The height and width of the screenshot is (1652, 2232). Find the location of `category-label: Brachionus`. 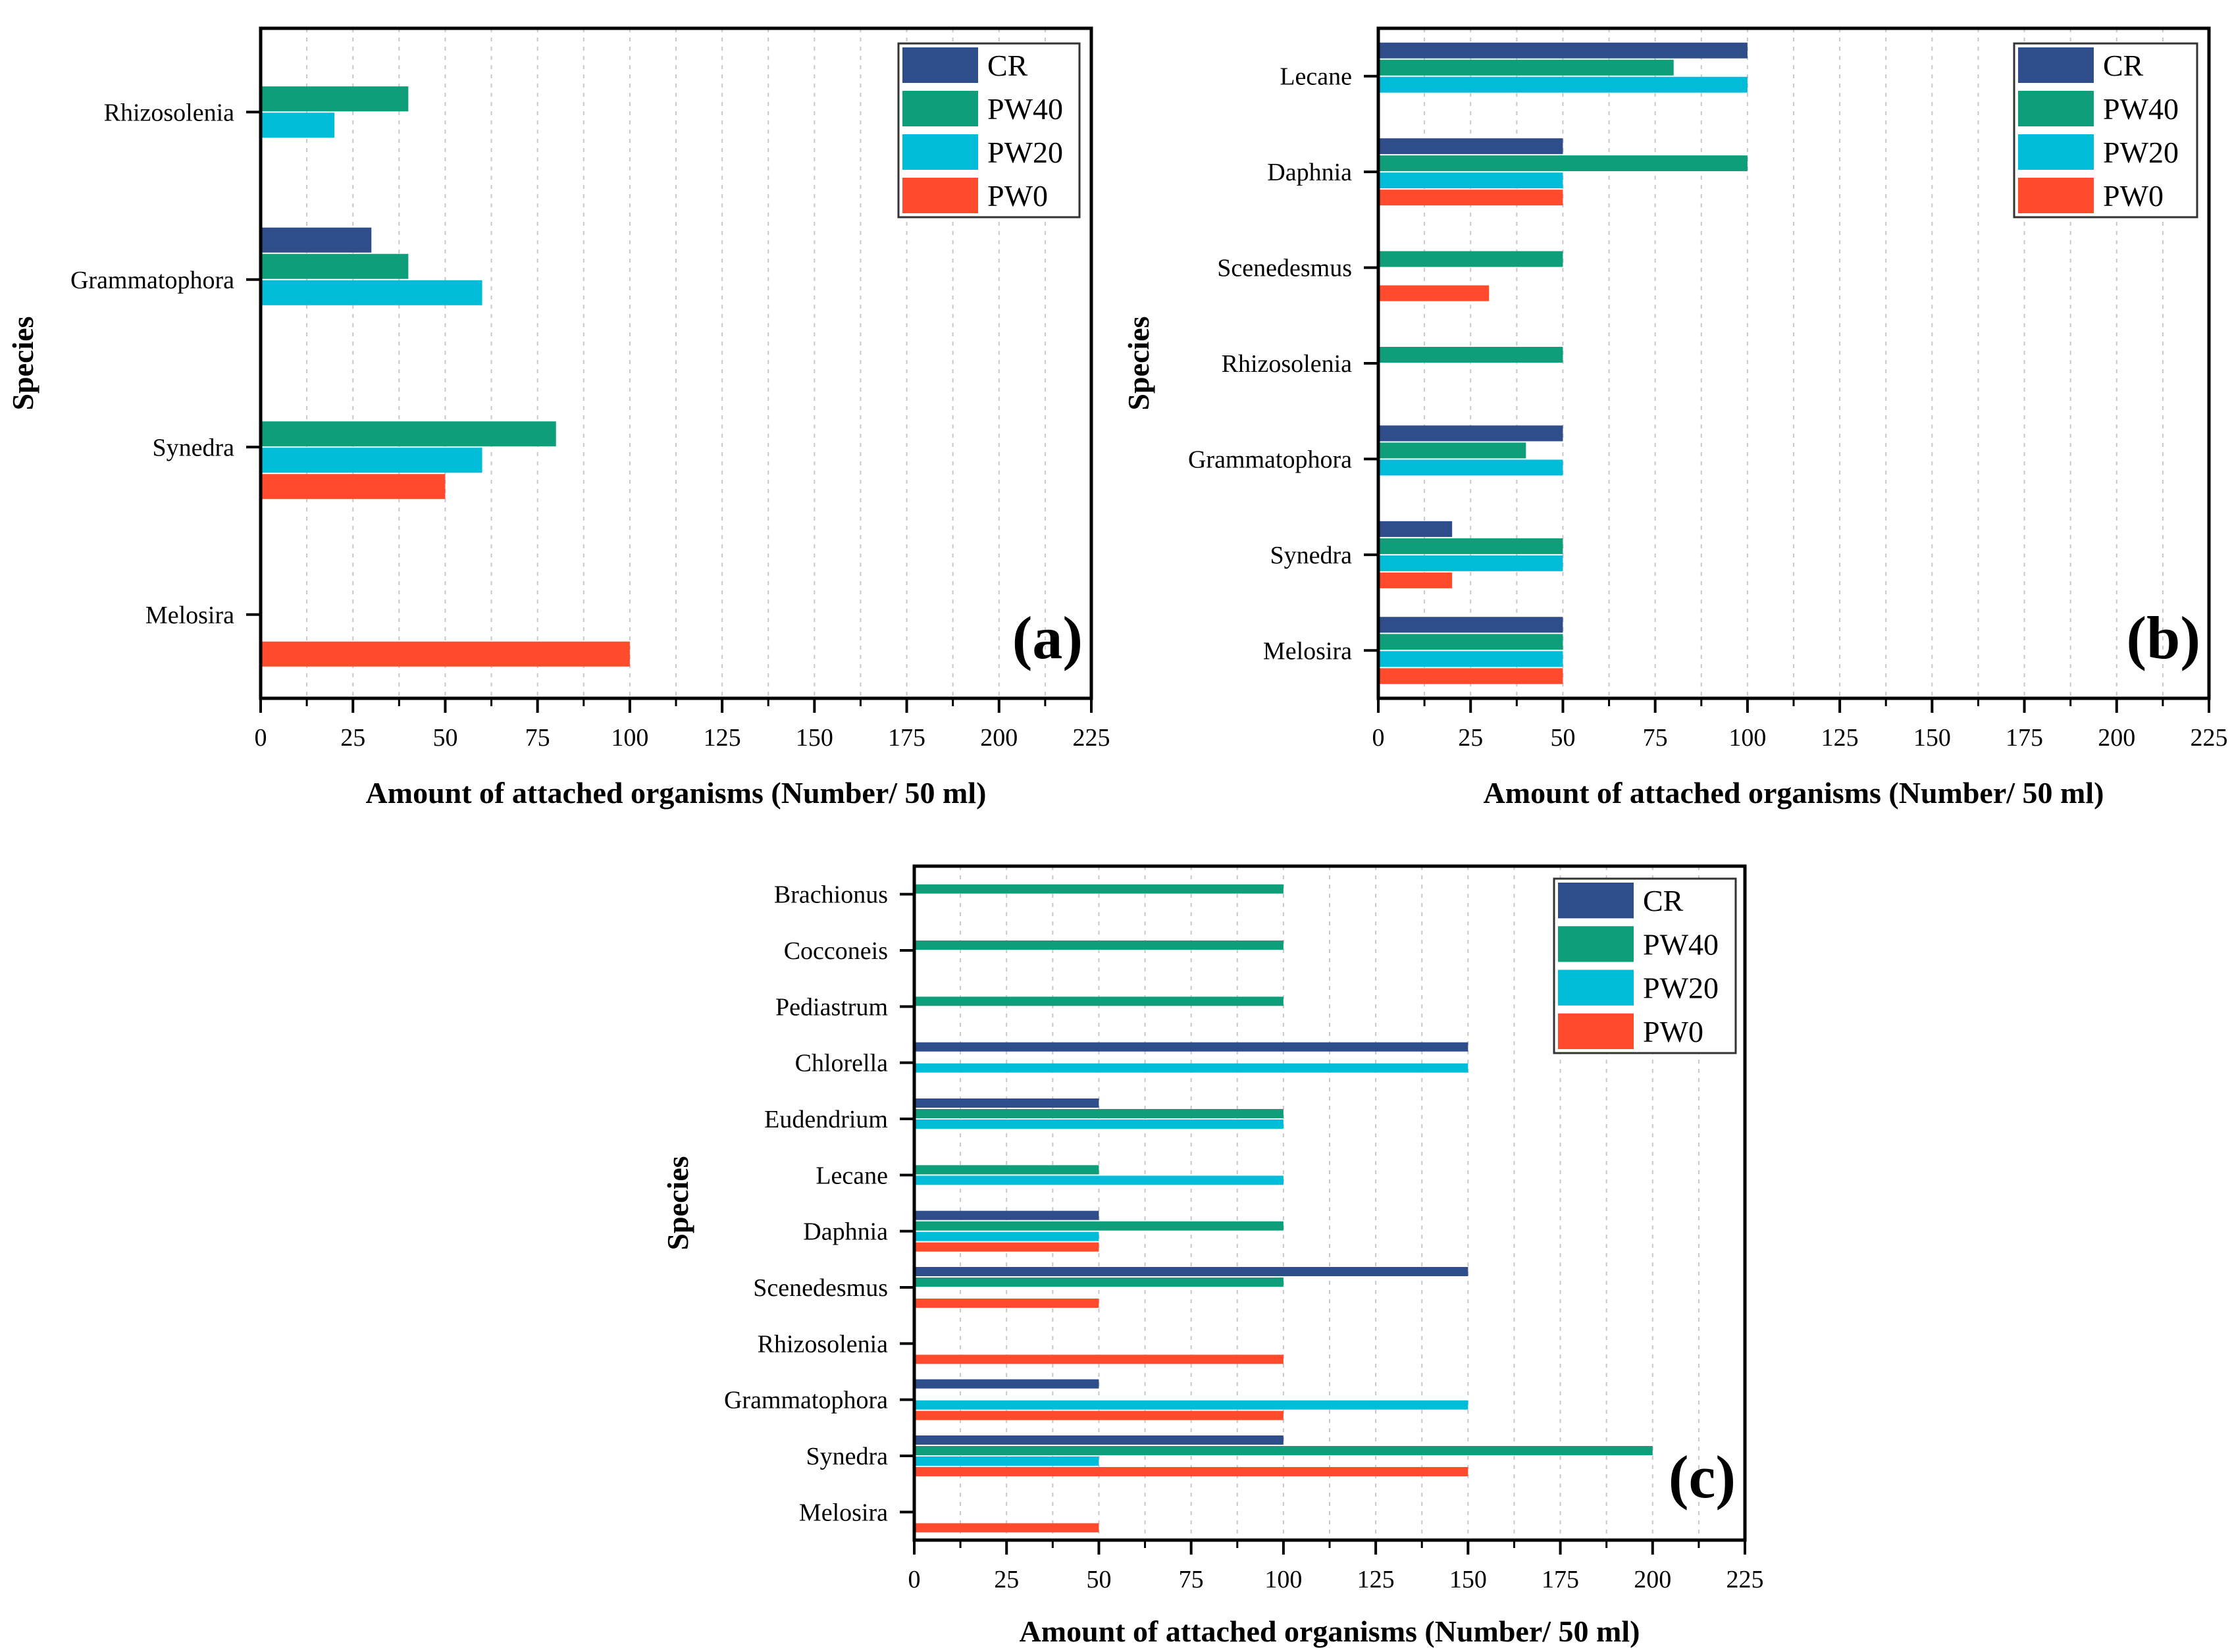

category-label: Brachionus is located at coordinates (831, 895).